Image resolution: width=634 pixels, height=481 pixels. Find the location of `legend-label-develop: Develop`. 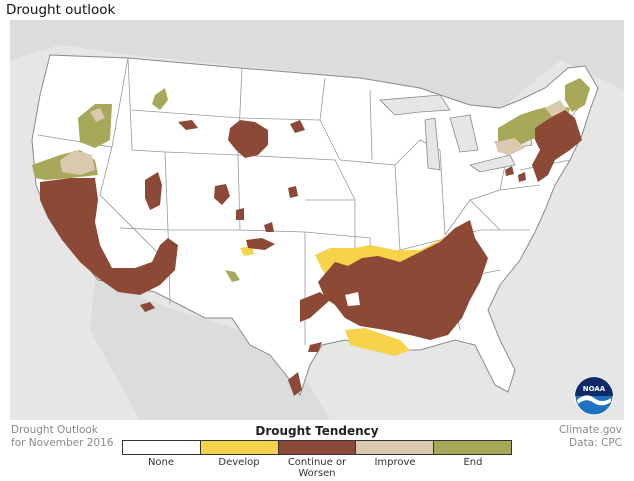

legend-label-develop: Develop is located at coordinates (239, 462).